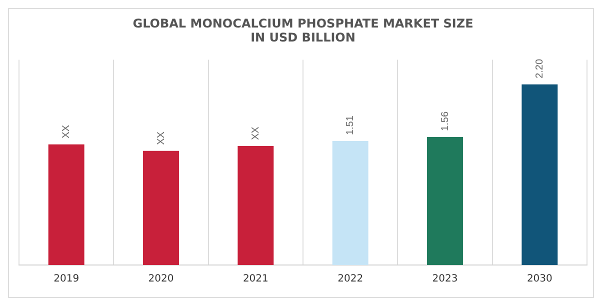 The height and width of the screenshot is (304, 600). Describe the element at coordinates (161, 279) in the screenshot. I see `x-tick-label: 2020` at that location.